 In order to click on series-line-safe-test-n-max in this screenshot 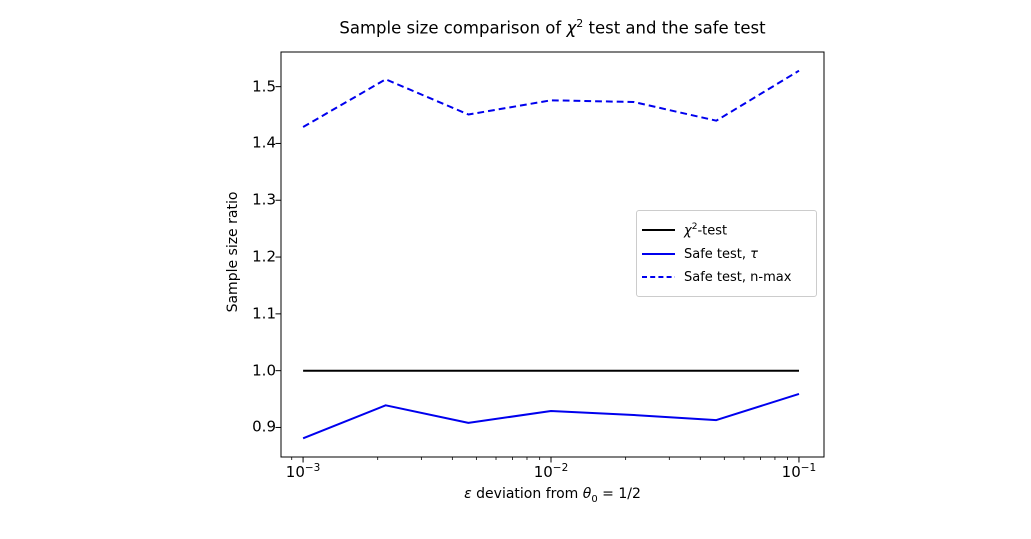, I will do `click(551, 98)`.